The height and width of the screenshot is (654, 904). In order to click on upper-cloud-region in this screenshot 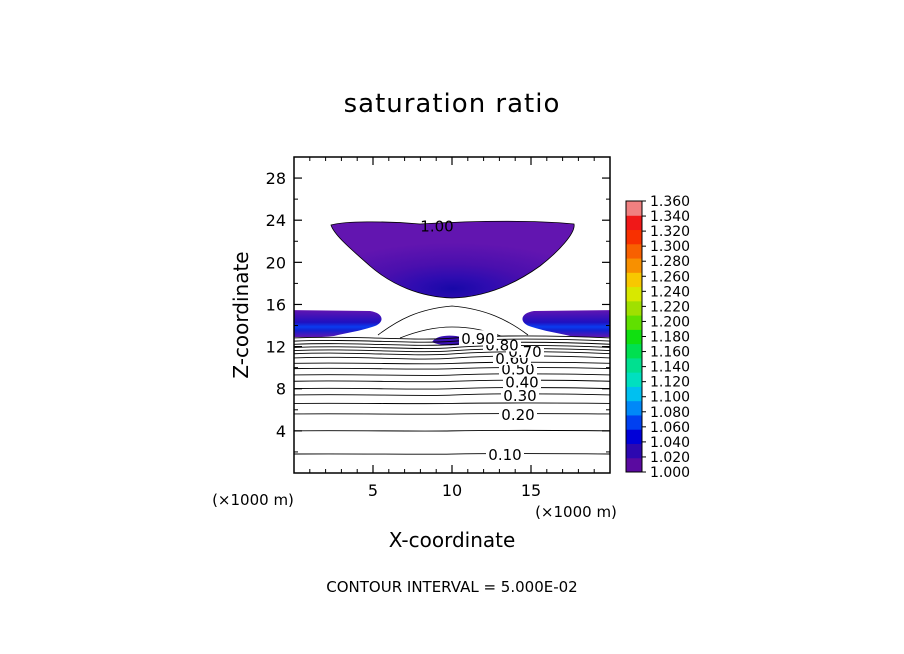, I will do `click(453, 259)`.